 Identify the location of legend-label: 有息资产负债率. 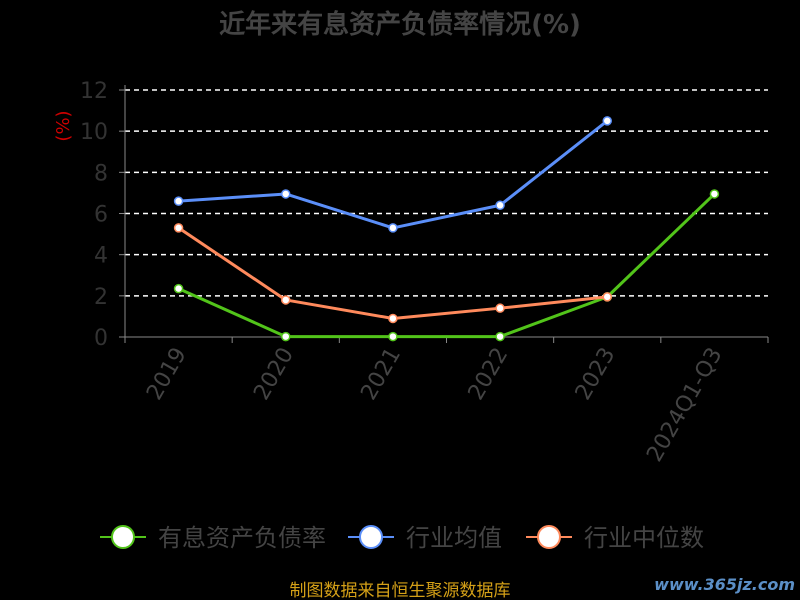
(242, 538).